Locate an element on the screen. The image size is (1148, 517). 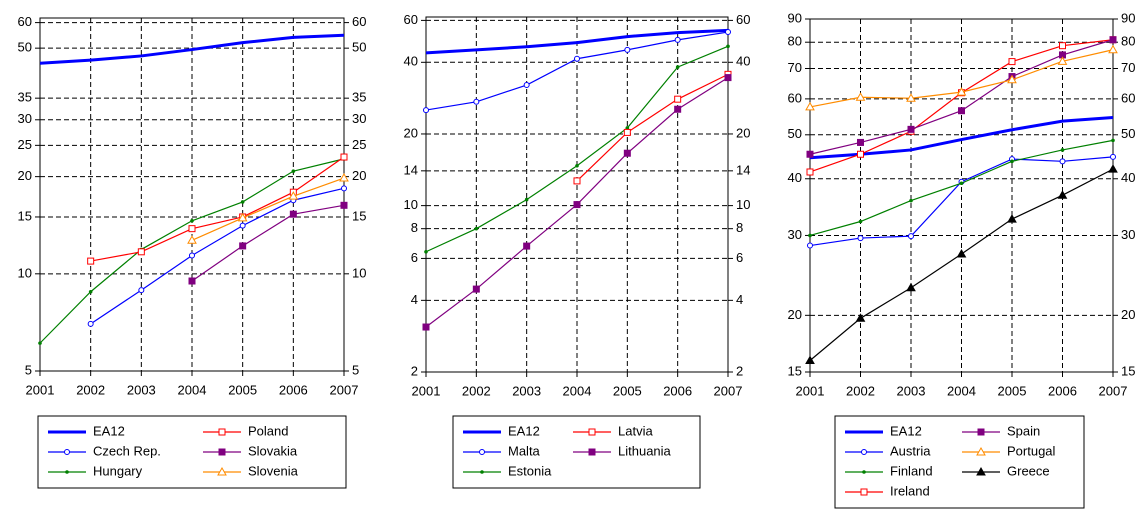
y-tick-label: 6 is located at coordinates (414, 257).